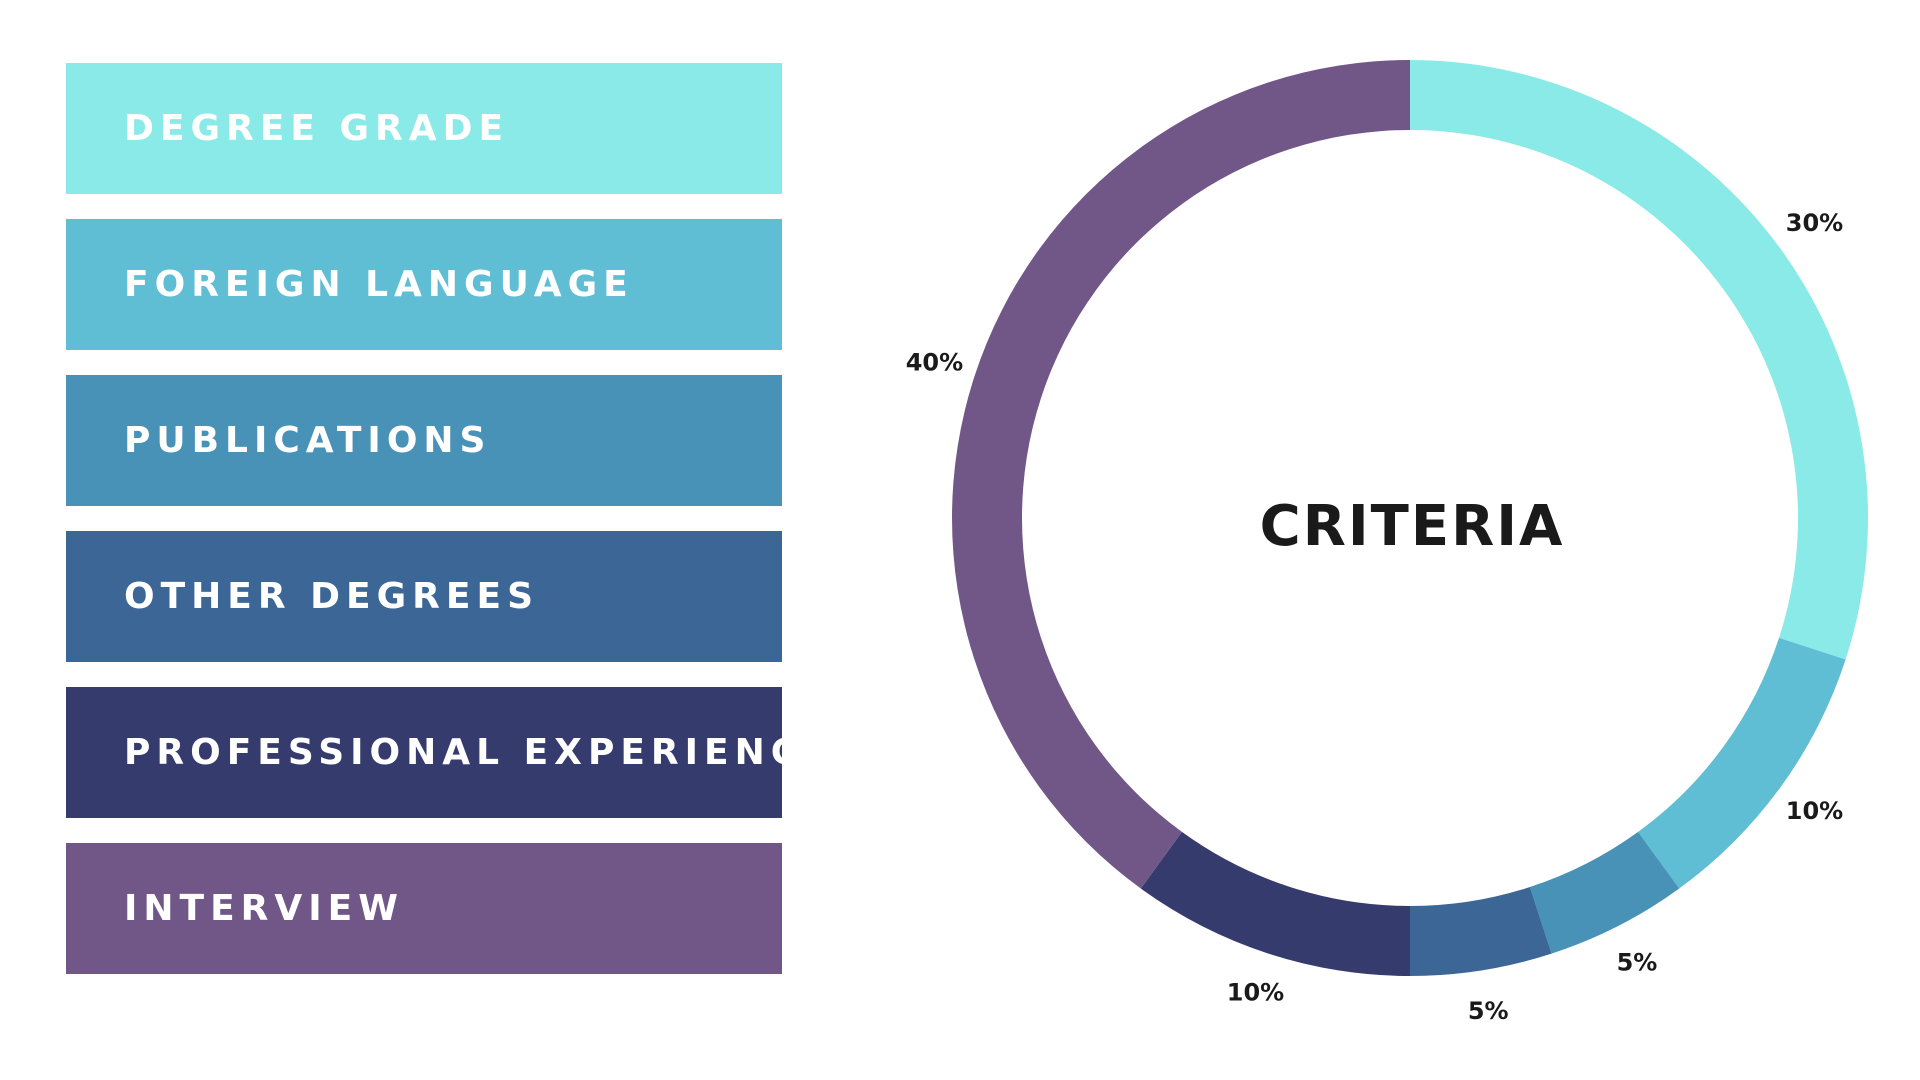 This screenshot has width=1920, height=1080. I want to click on legend-item-professional-experience: PROFESSIONAL EXPERIENCE, so click(447, 752).